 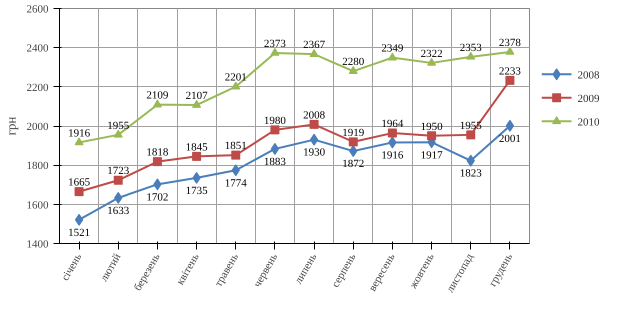 I want to click on data-label: 1872, so click(x=353, y=164).